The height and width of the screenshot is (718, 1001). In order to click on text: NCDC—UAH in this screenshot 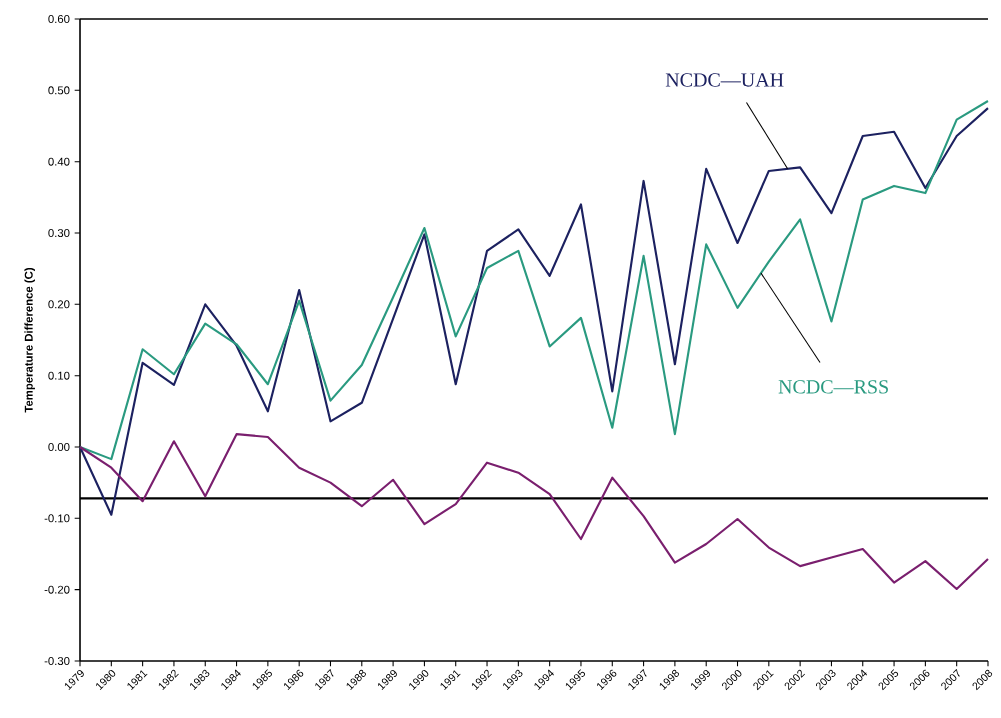, I will do `click(724, 80)`.